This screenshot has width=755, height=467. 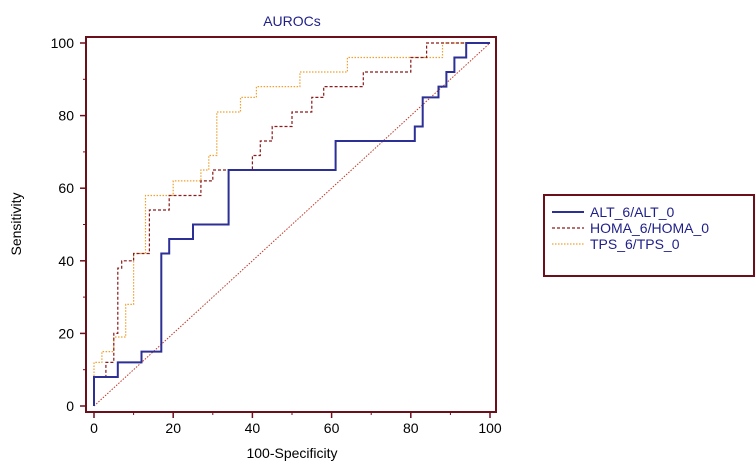 What do you see at coordinates (173, 428) in the screenshot?
I see `x-tick-label: 20` at bounding box center [173, 428].